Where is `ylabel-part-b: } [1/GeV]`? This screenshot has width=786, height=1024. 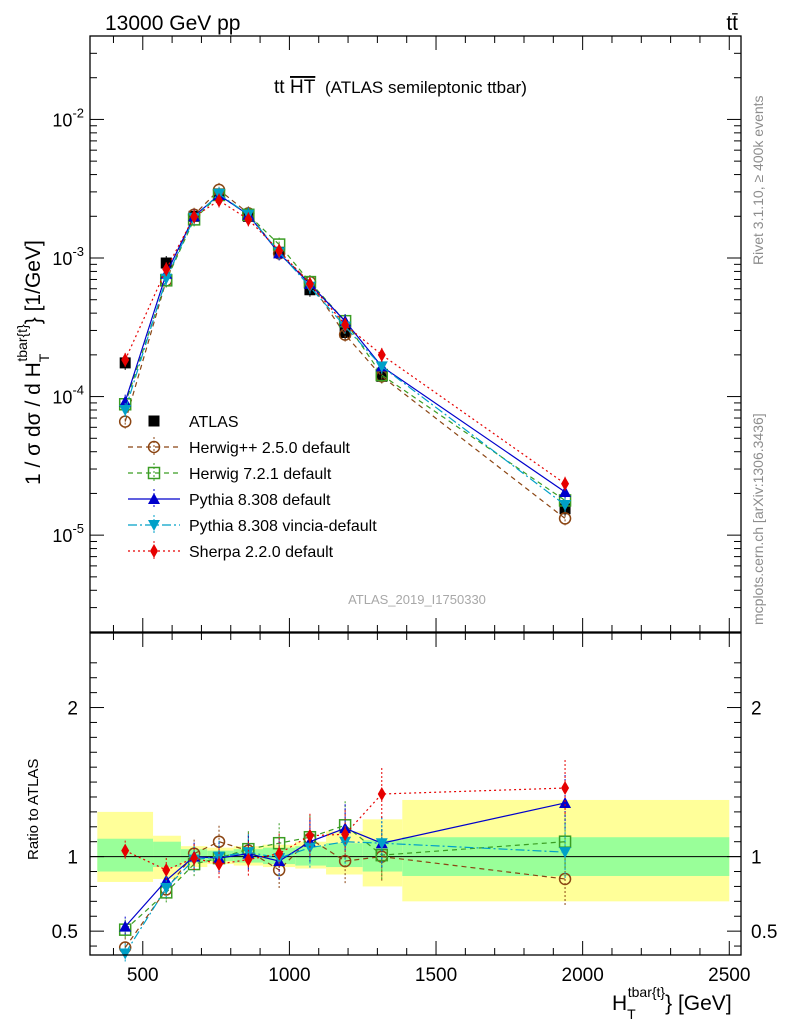 ylabel-part-b: } [1/GeV] is located at coordinates (33, 282).